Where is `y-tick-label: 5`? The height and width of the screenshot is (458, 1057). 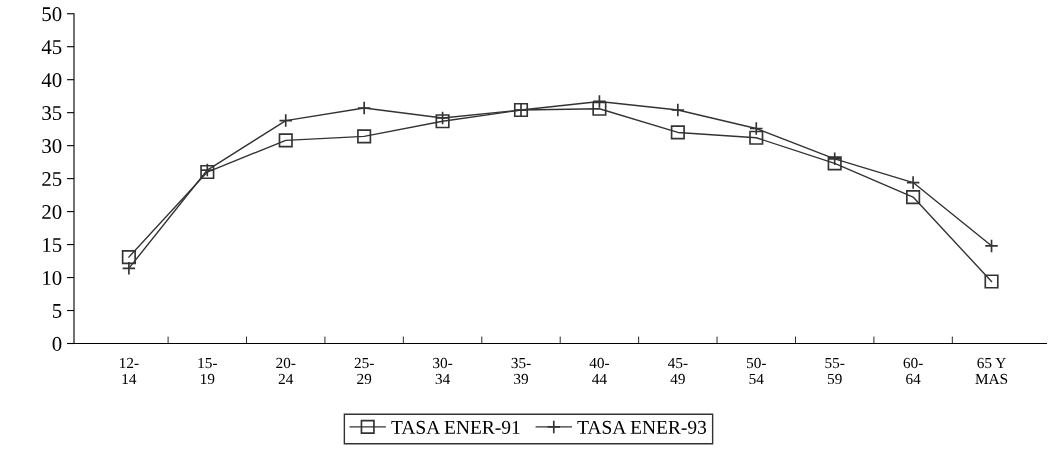
y-tick-label: 5 is located at coordinates (57, 311).